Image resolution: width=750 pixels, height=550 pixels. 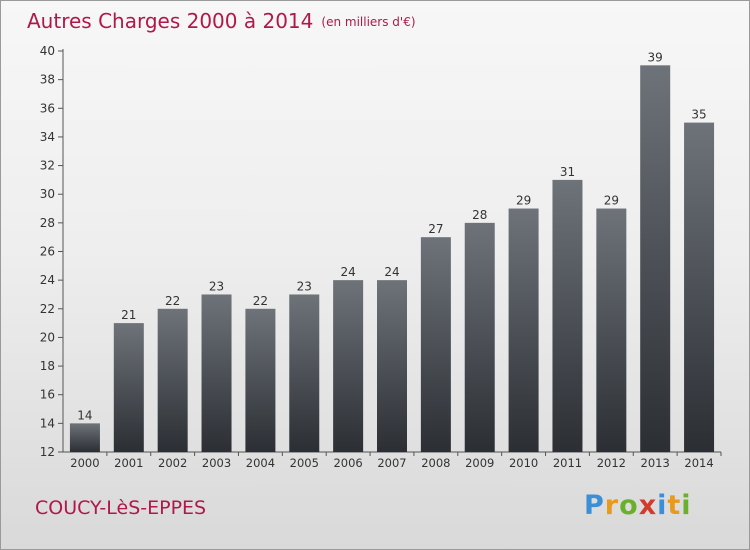 What do you see at coordinates (435, 463) in the screenshot?
I see `x-tick-label: 2008` at bounding box center [435, 463].